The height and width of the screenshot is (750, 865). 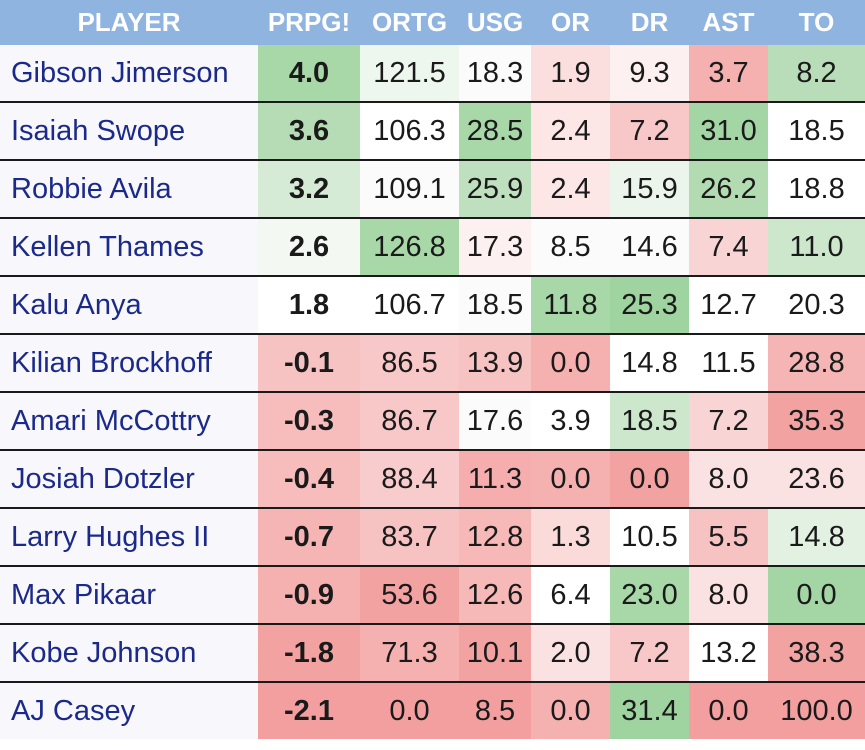 I want to click on or-cell: 2.0, so click(x=570, y=652).